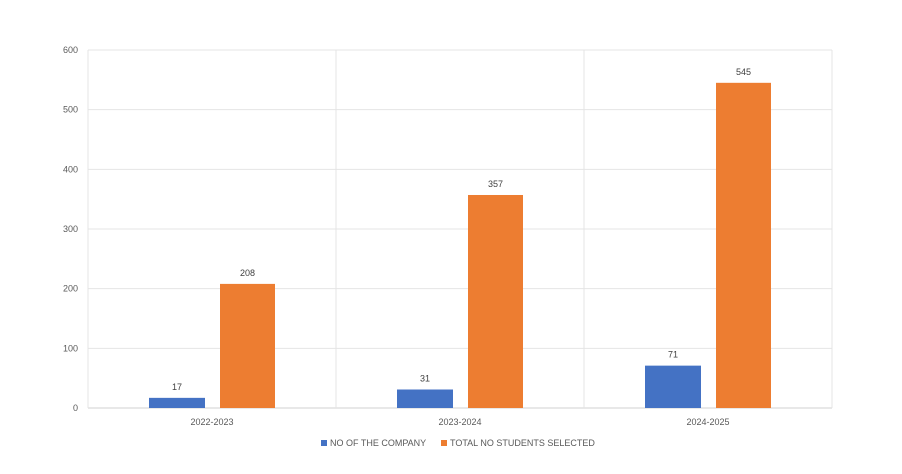 The image size is (902, 474). Describe the element at coordinates (707, 422) in the screenshot. I see `x-tick-label: 2024-2025` at that location.